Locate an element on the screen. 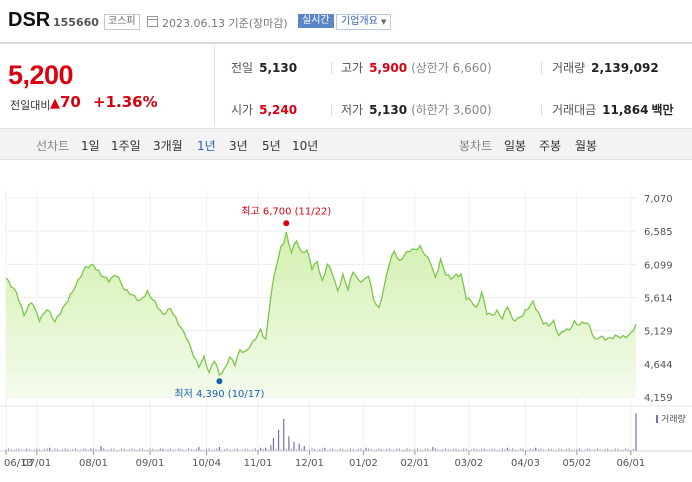  tab-1y: 1년 is located at coordinates (206, 146).